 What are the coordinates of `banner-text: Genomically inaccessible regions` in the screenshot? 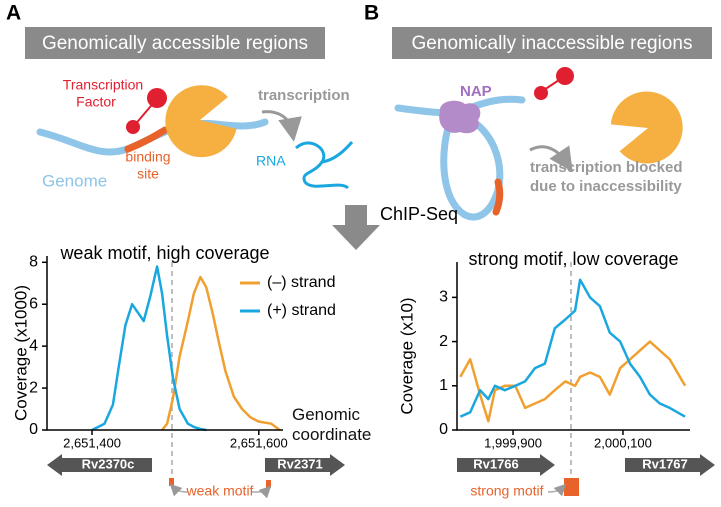 It's located at (552, 43).